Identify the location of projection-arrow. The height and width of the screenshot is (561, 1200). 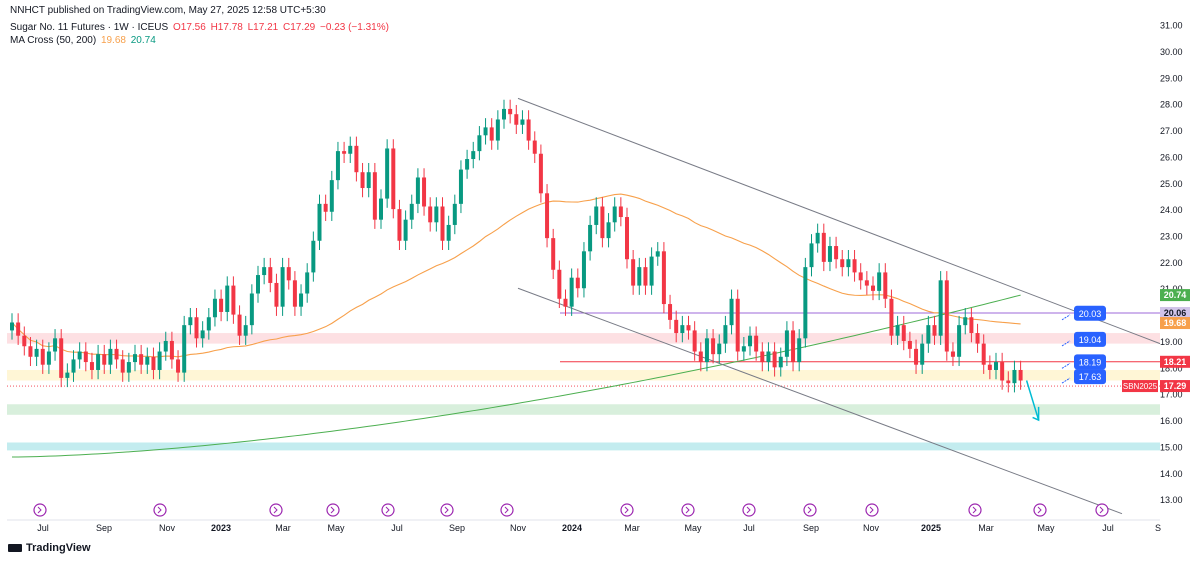
(1032, 400).